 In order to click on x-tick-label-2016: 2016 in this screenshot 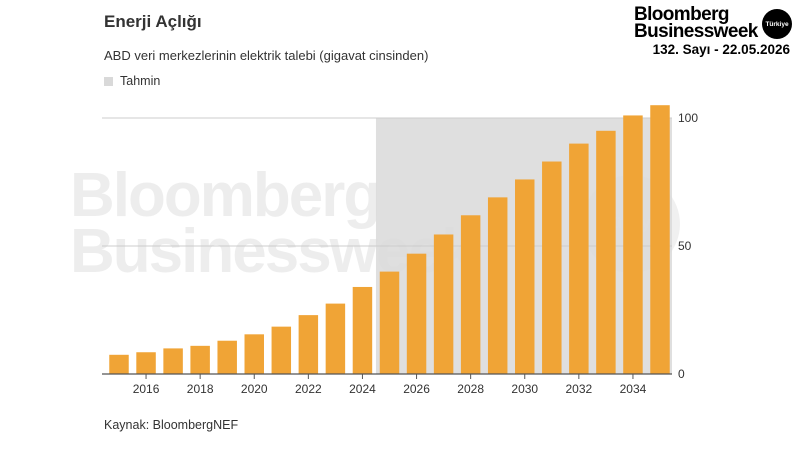, I will do `click(146, 389)`.